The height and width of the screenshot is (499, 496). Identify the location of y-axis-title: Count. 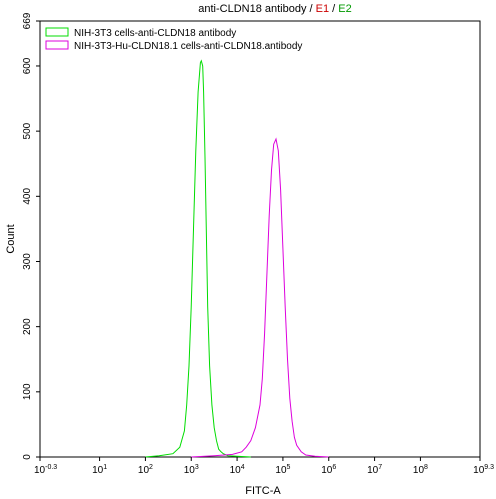
(11, 238).